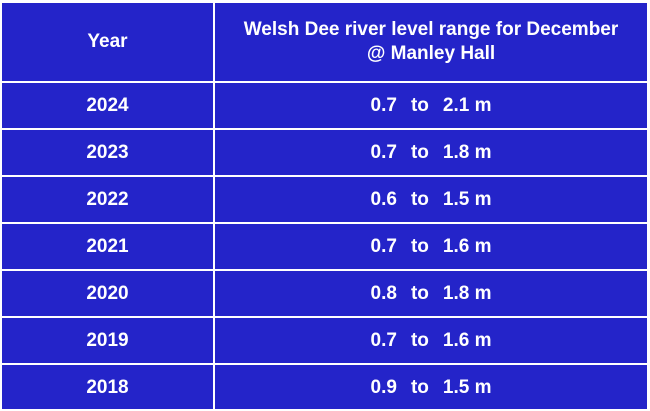  What do you see at coordinates (108, 246) in the screenshot?
I see `year-cell: 2021` at bounding box center [108, 246].